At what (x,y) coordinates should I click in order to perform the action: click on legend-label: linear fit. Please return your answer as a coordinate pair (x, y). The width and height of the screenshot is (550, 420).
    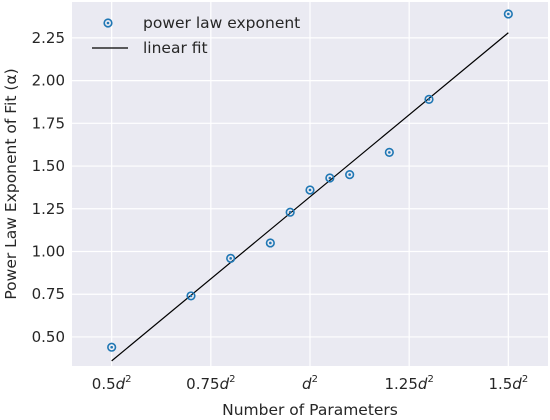
    Looking at the image, I should click on (175, 48).